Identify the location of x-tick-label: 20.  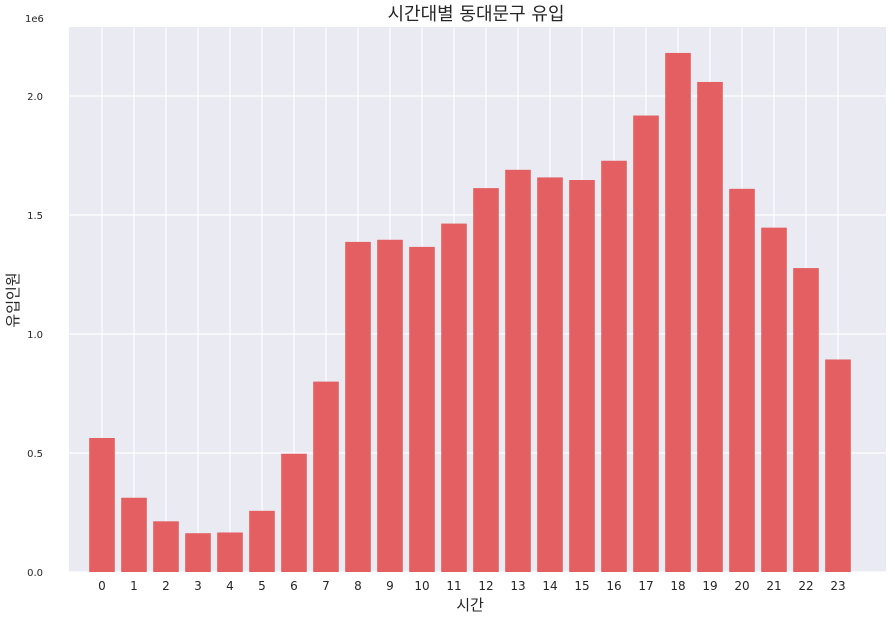
(741, 586).